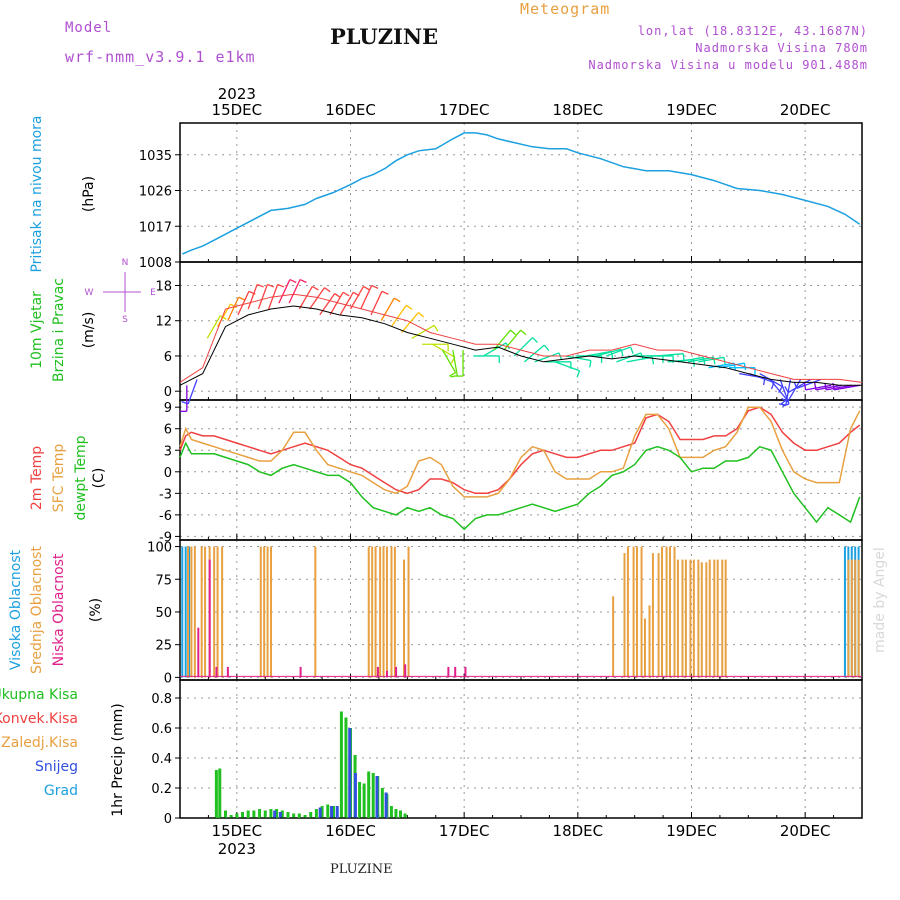  I want to click on x-tick-label-top: 18DEC, so click(578, 110).